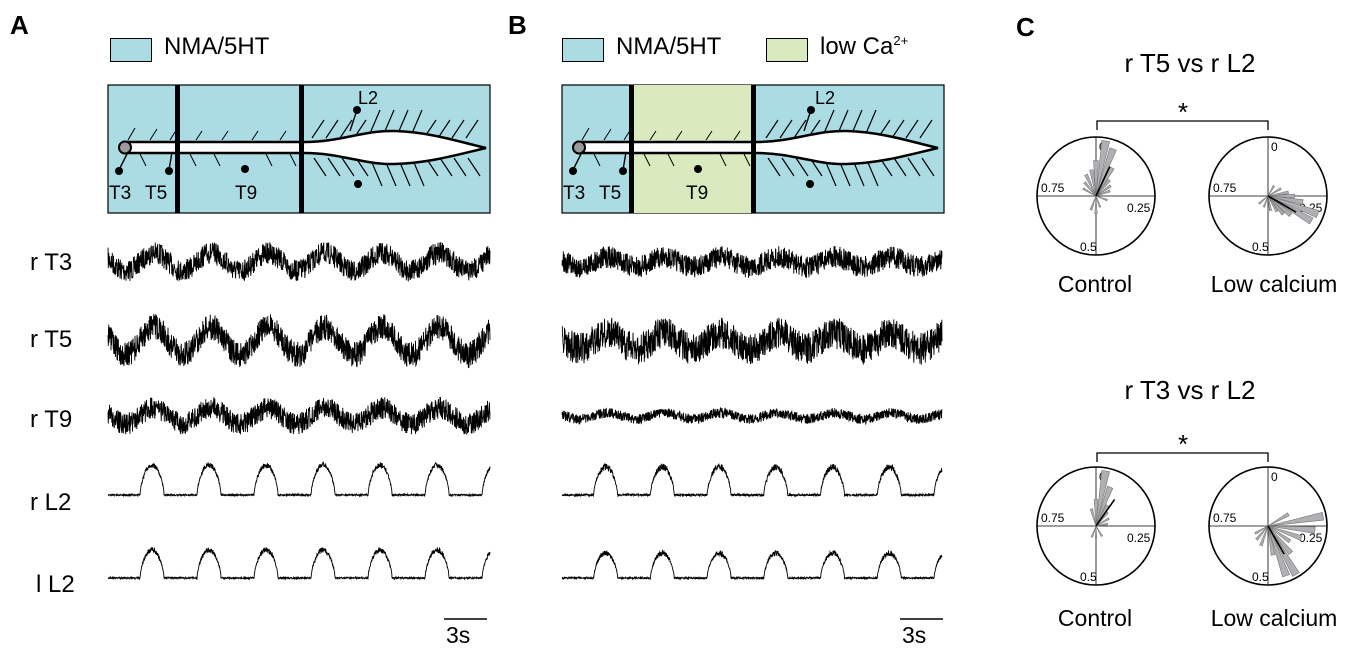 Image resolution: width=1358 pixels, height=649 pixels. Describe the element at coordinates (669, 46) in the screenshot. I see `legend-nma-b: NMA/5HT` at that location.